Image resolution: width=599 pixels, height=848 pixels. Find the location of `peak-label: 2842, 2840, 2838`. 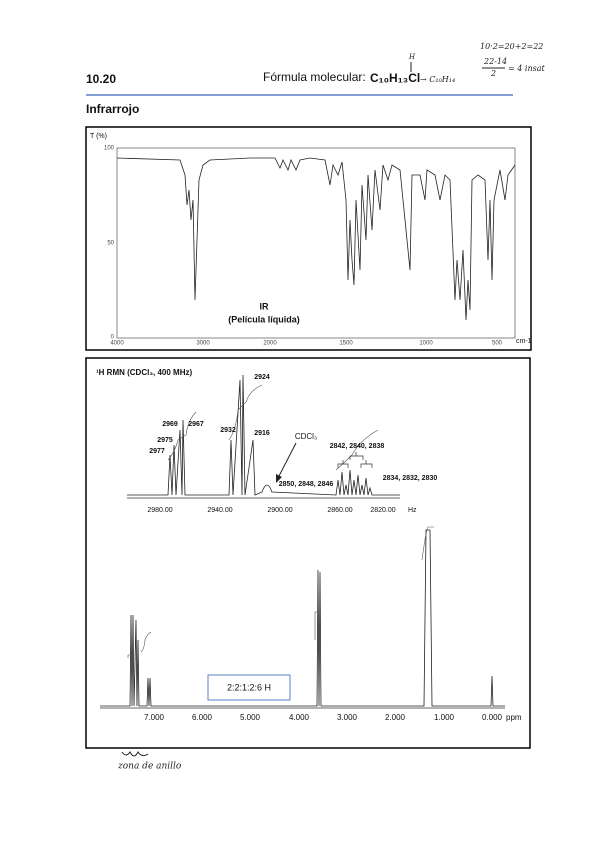

peak-label: 2842, 2840, 2838 is located at coordinates (357, 446).